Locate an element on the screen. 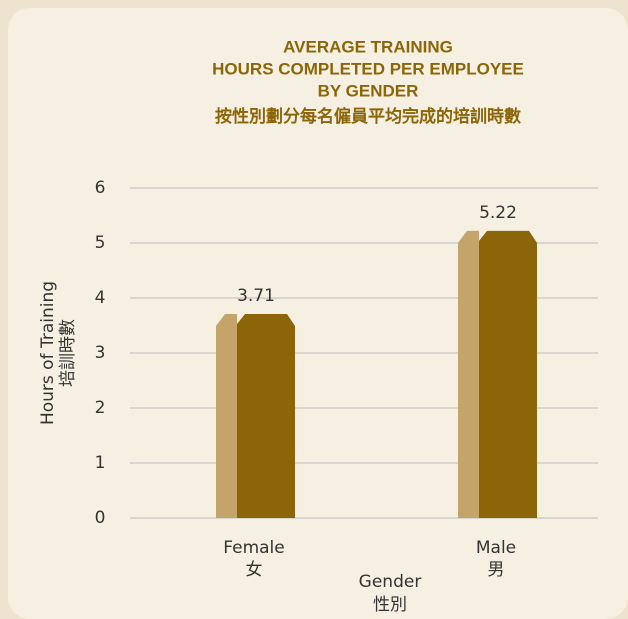  chart-title: BY GENDER is located at coordinates (368, 90).